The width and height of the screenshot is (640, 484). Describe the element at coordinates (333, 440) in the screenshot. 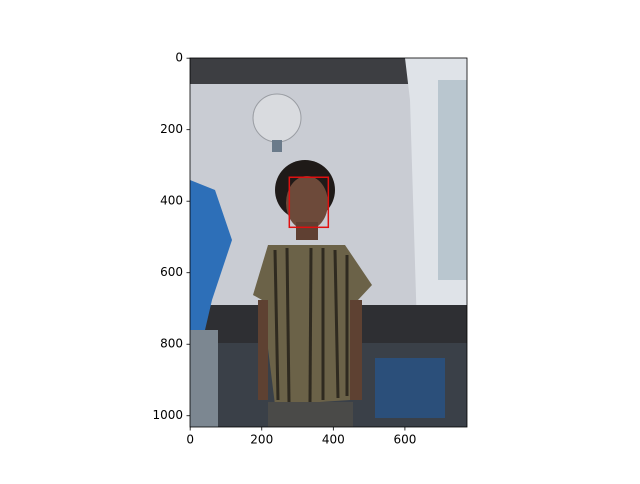

I see `x-tick-label: 400` at that location.